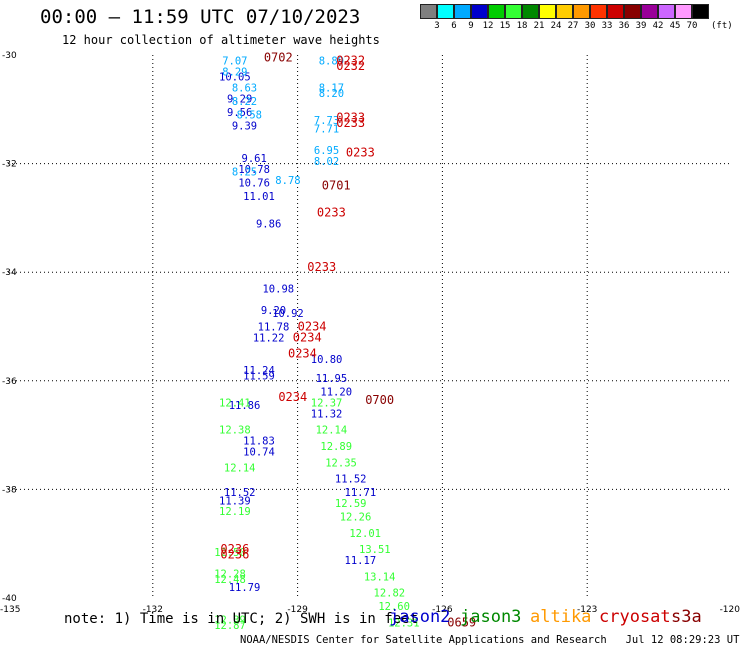  I want to click on wave-height-label: 12.60, so click(394, 607).